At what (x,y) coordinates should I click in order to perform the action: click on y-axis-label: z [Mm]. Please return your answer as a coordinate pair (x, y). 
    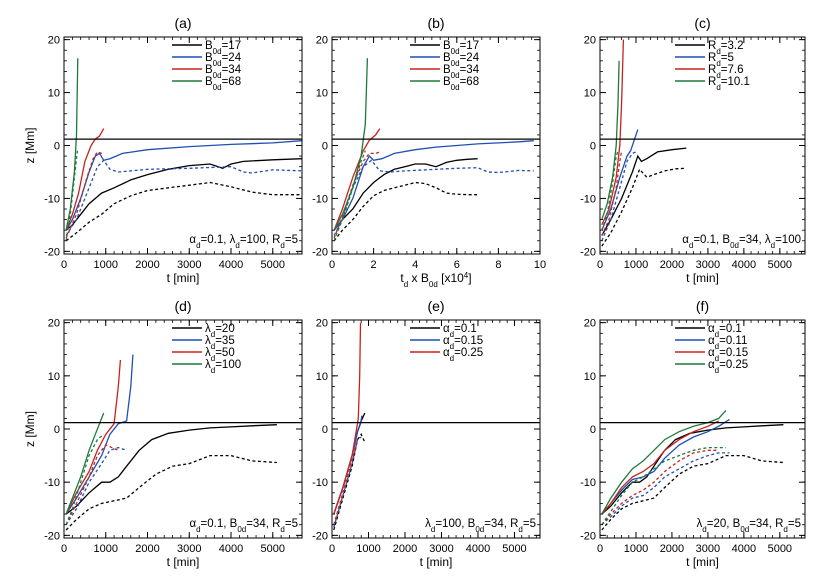
    Looking at the image, I should click on (30, 146).